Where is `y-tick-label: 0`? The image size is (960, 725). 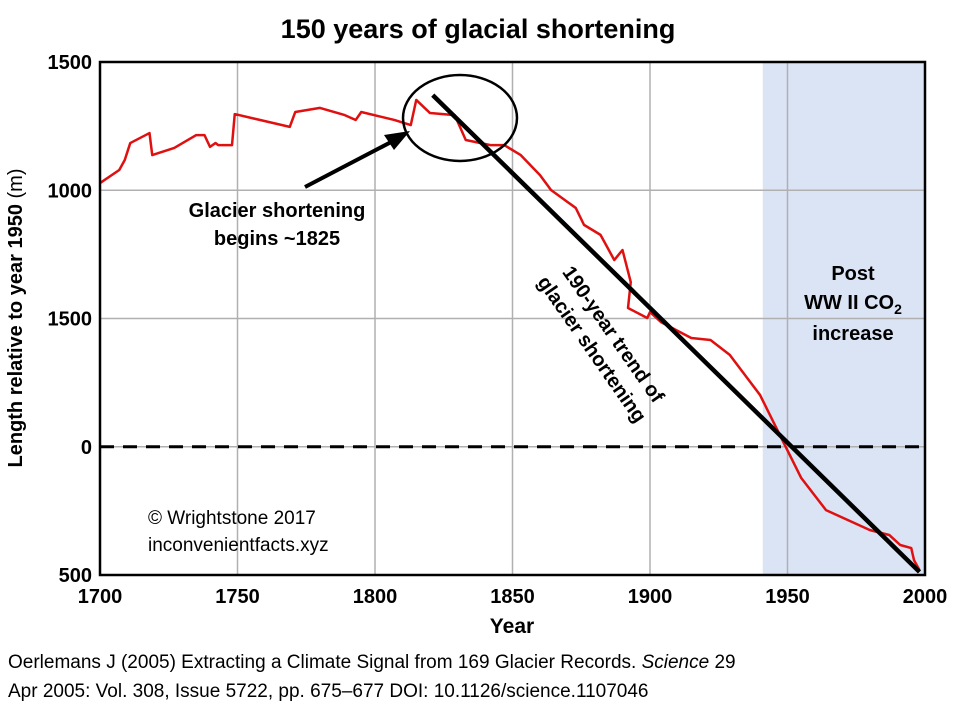
y-tick-label: 0 is located at coordinates (86, 448).